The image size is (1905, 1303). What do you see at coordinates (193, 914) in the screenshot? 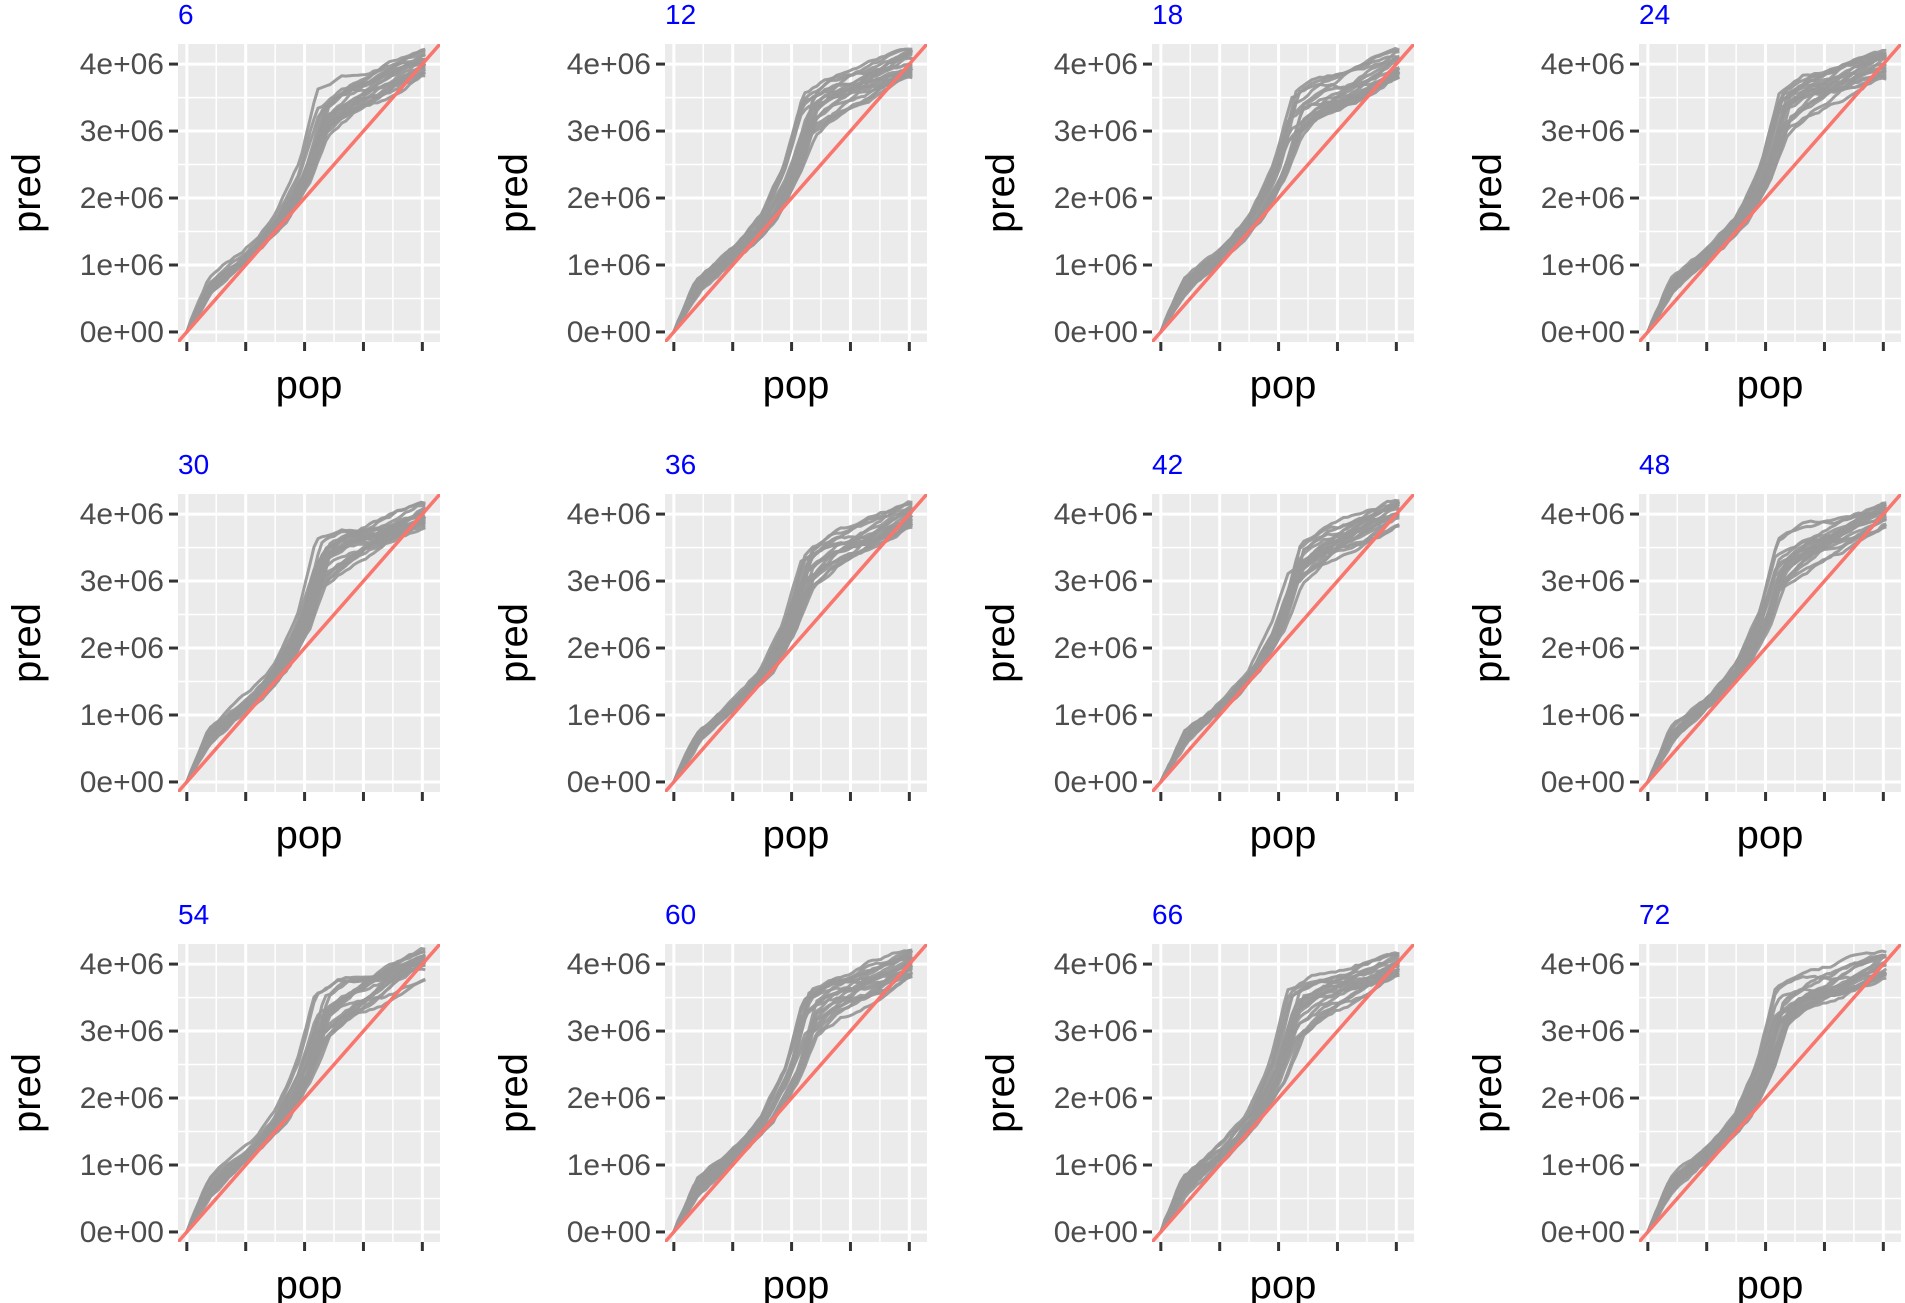
I see `panel-title: 54` at bounding box center [193, 914].